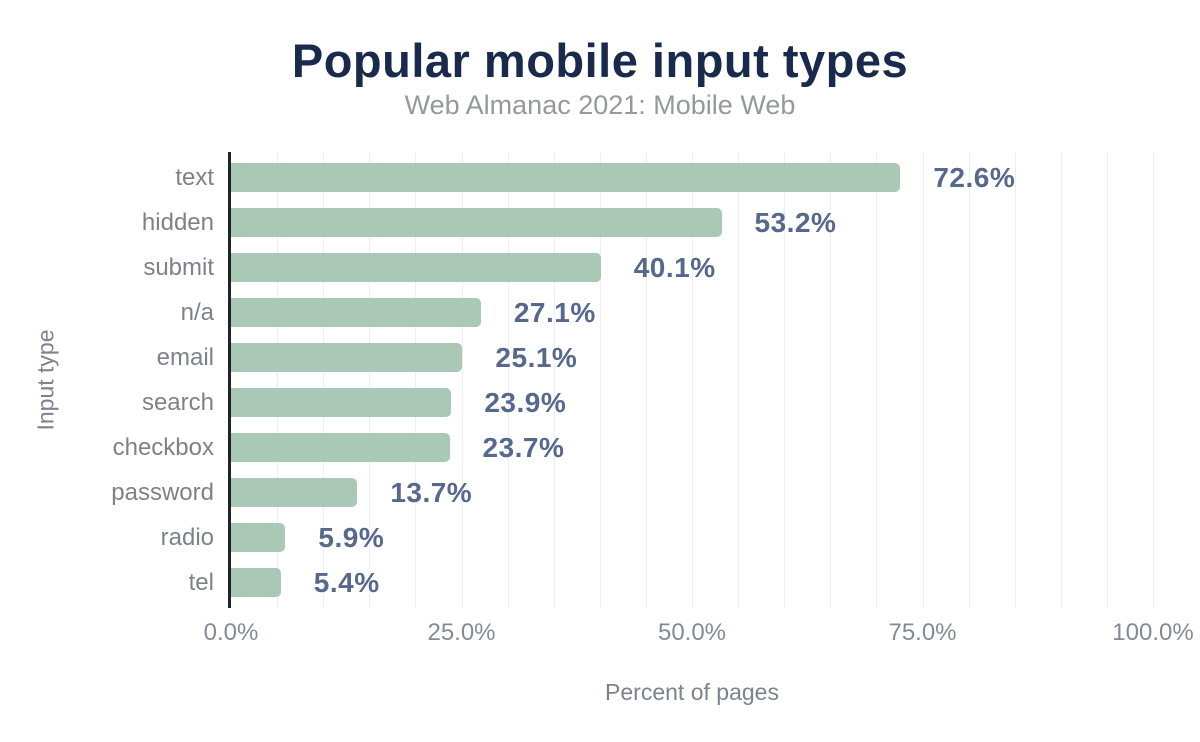  What do you see at coordinates (523, 447) in the screenshot?
I see `value-label: 23.7%` at bounding box center [523, 447].